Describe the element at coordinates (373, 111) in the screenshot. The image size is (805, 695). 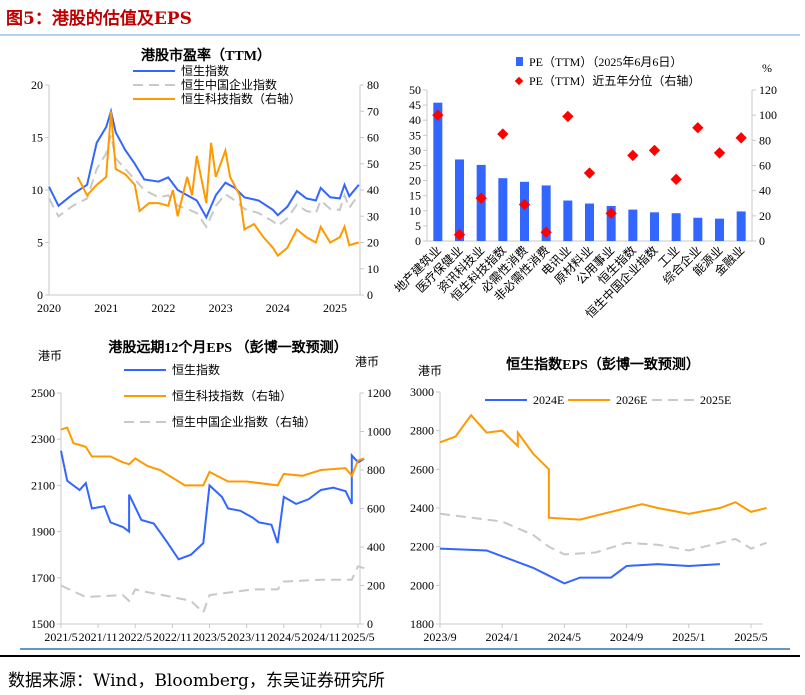
I see `pe-chart-y2tick-label: 70` at that location.